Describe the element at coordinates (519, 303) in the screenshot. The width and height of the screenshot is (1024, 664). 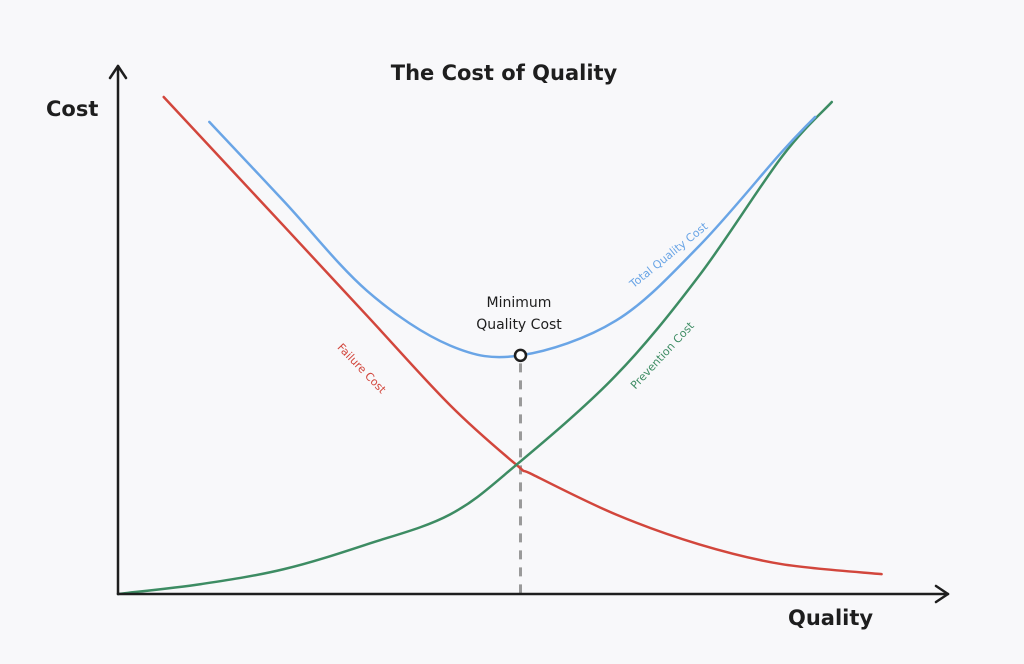
I see `minimum-quality-cost-annotation-line-1: Minimum` at that location.